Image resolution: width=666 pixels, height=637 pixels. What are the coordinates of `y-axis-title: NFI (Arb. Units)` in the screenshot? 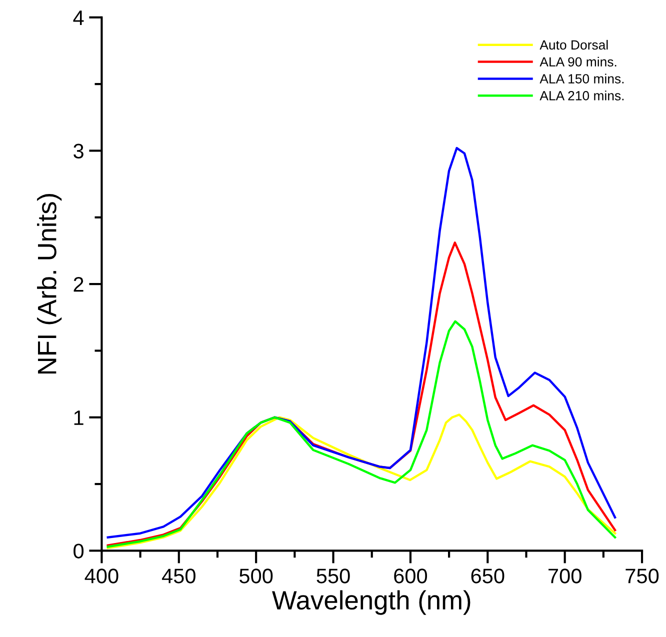 It's located at (49, 284).